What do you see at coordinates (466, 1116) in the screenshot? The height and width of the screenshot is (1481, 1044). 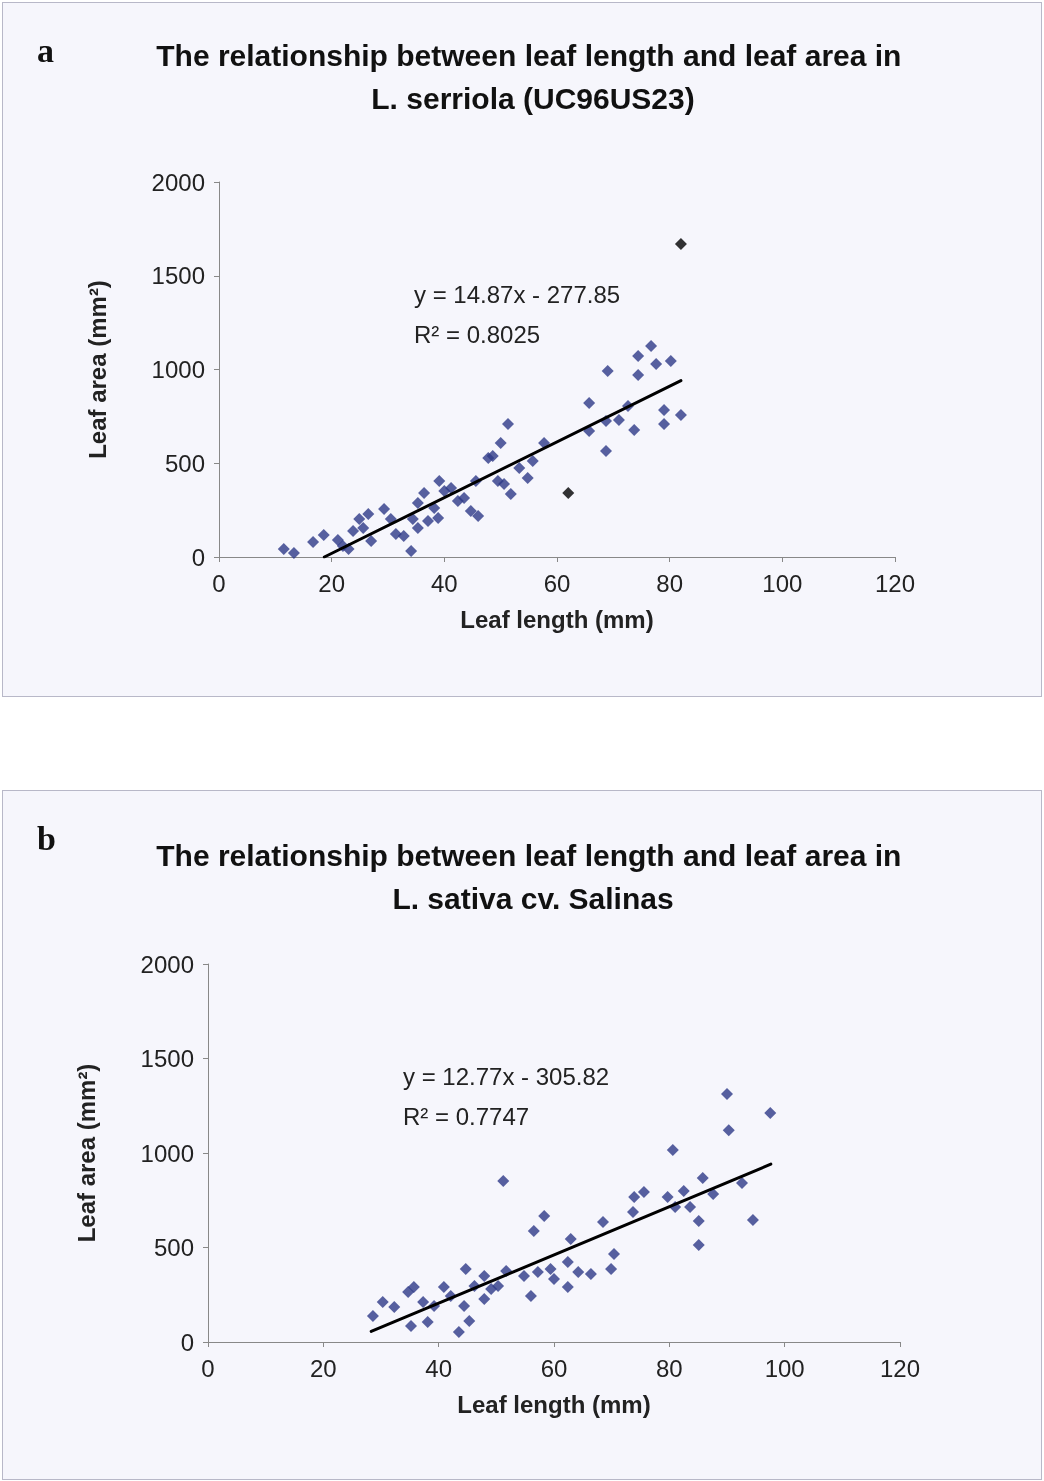 I see `annotation: R² = 0.7747` at bounding box center [466, 1116].